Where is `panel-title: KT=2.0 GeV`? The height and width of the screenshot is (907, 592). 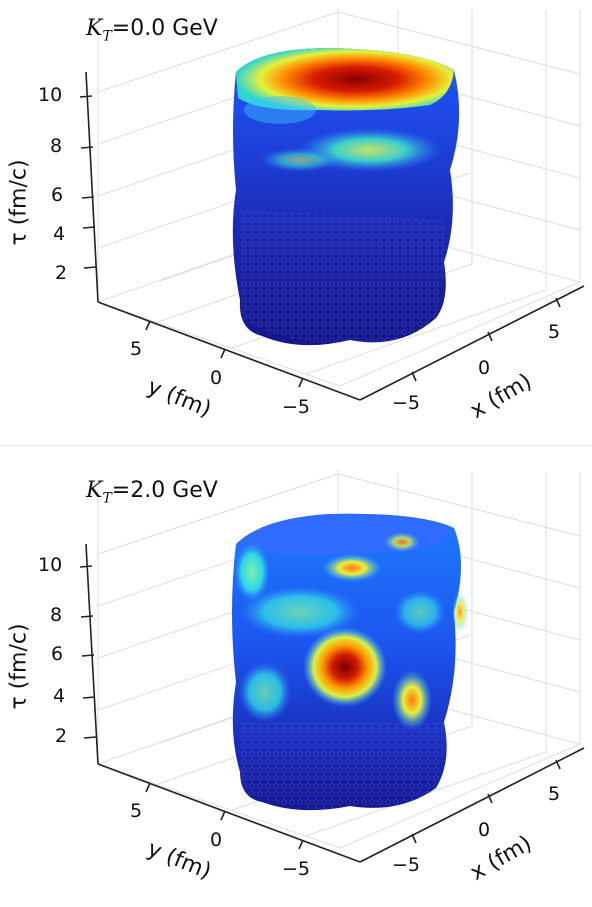
panel-title: KT=2.0 GeV is located at coordinates (152, 492).